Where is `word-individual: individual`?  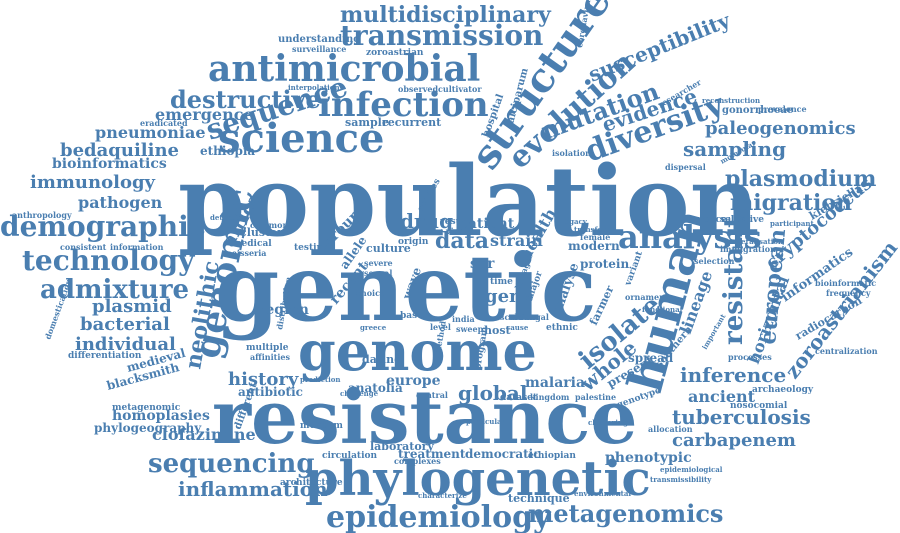 word-individual: individual is located at coordinates (125, 344).